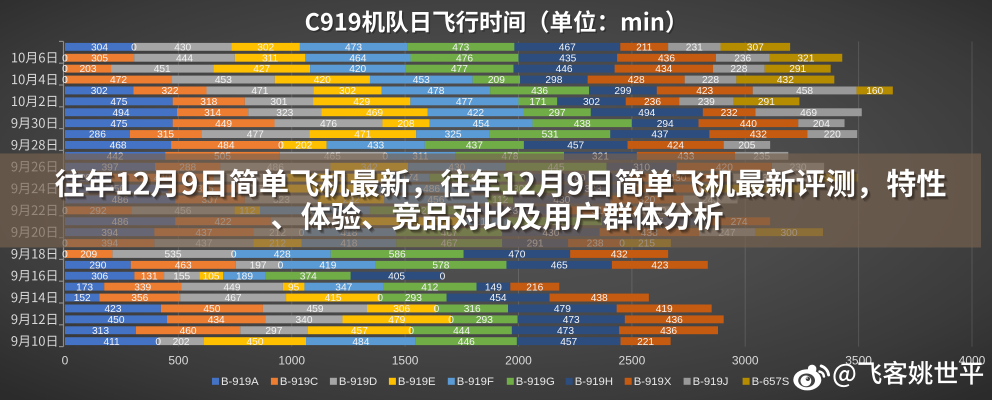  I want to click on svg-text: 220, so click(832, 135).